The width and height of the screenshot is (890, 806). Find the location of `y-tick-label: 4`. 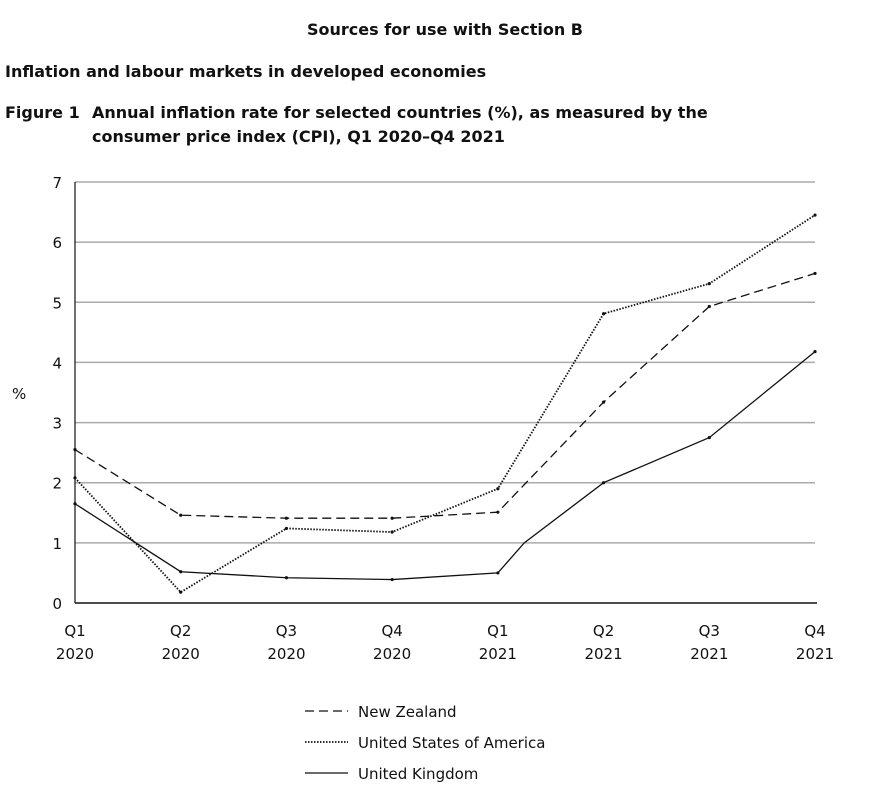

y-tick-label: 4 is located at coordinates (57, 363).